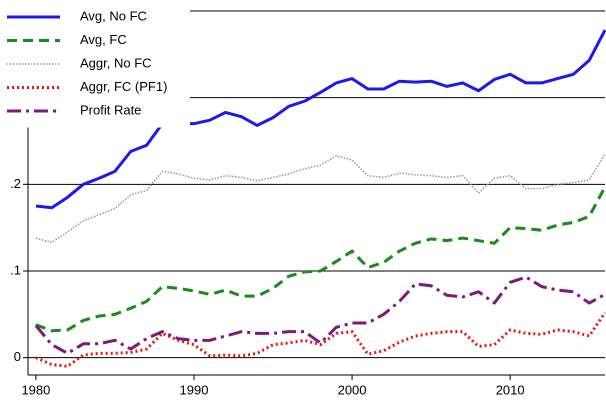 This screenshot has height=403, width=606. What do you see at coordinates (35, 389) in the screenshot?
I see `x-tick-label: 1980` at bounding box center [35, 389].